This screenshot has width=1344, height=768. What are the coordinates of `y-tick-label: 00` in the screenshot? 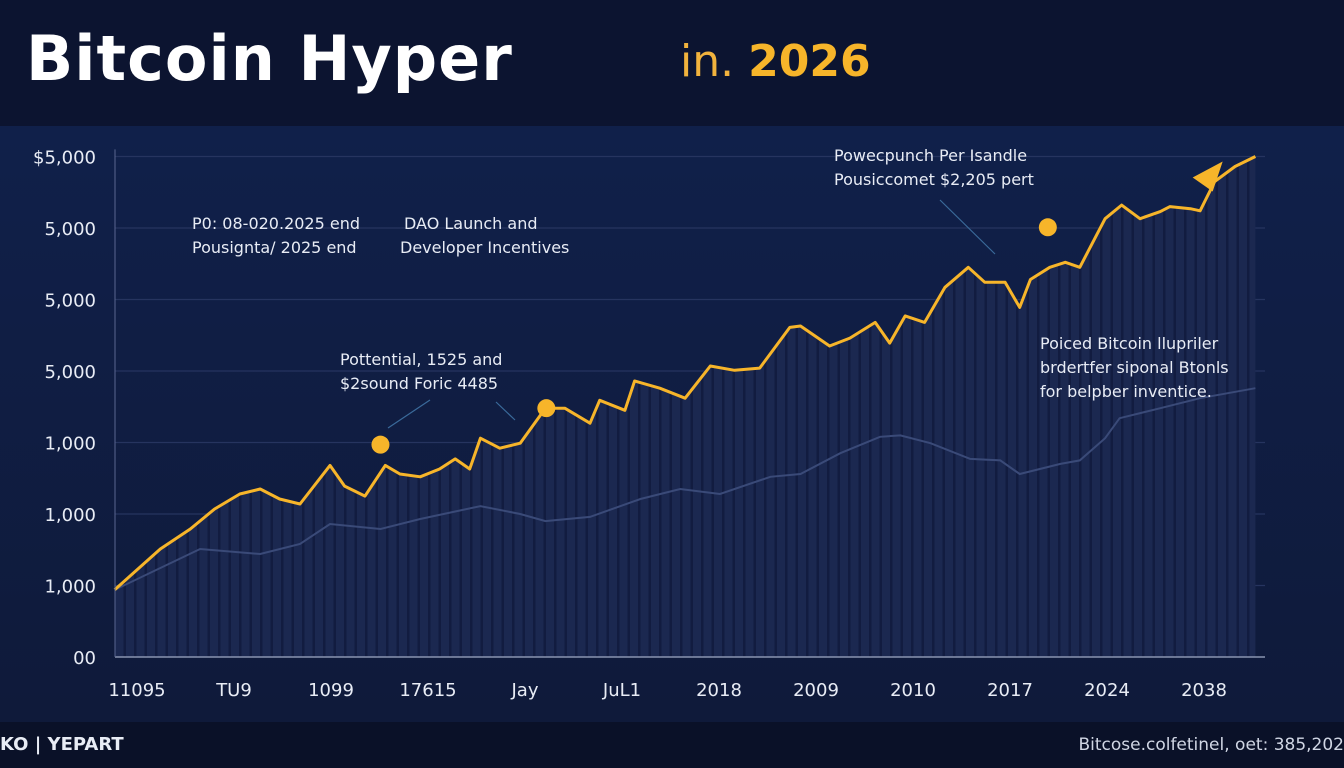 It's located at (84, 658).